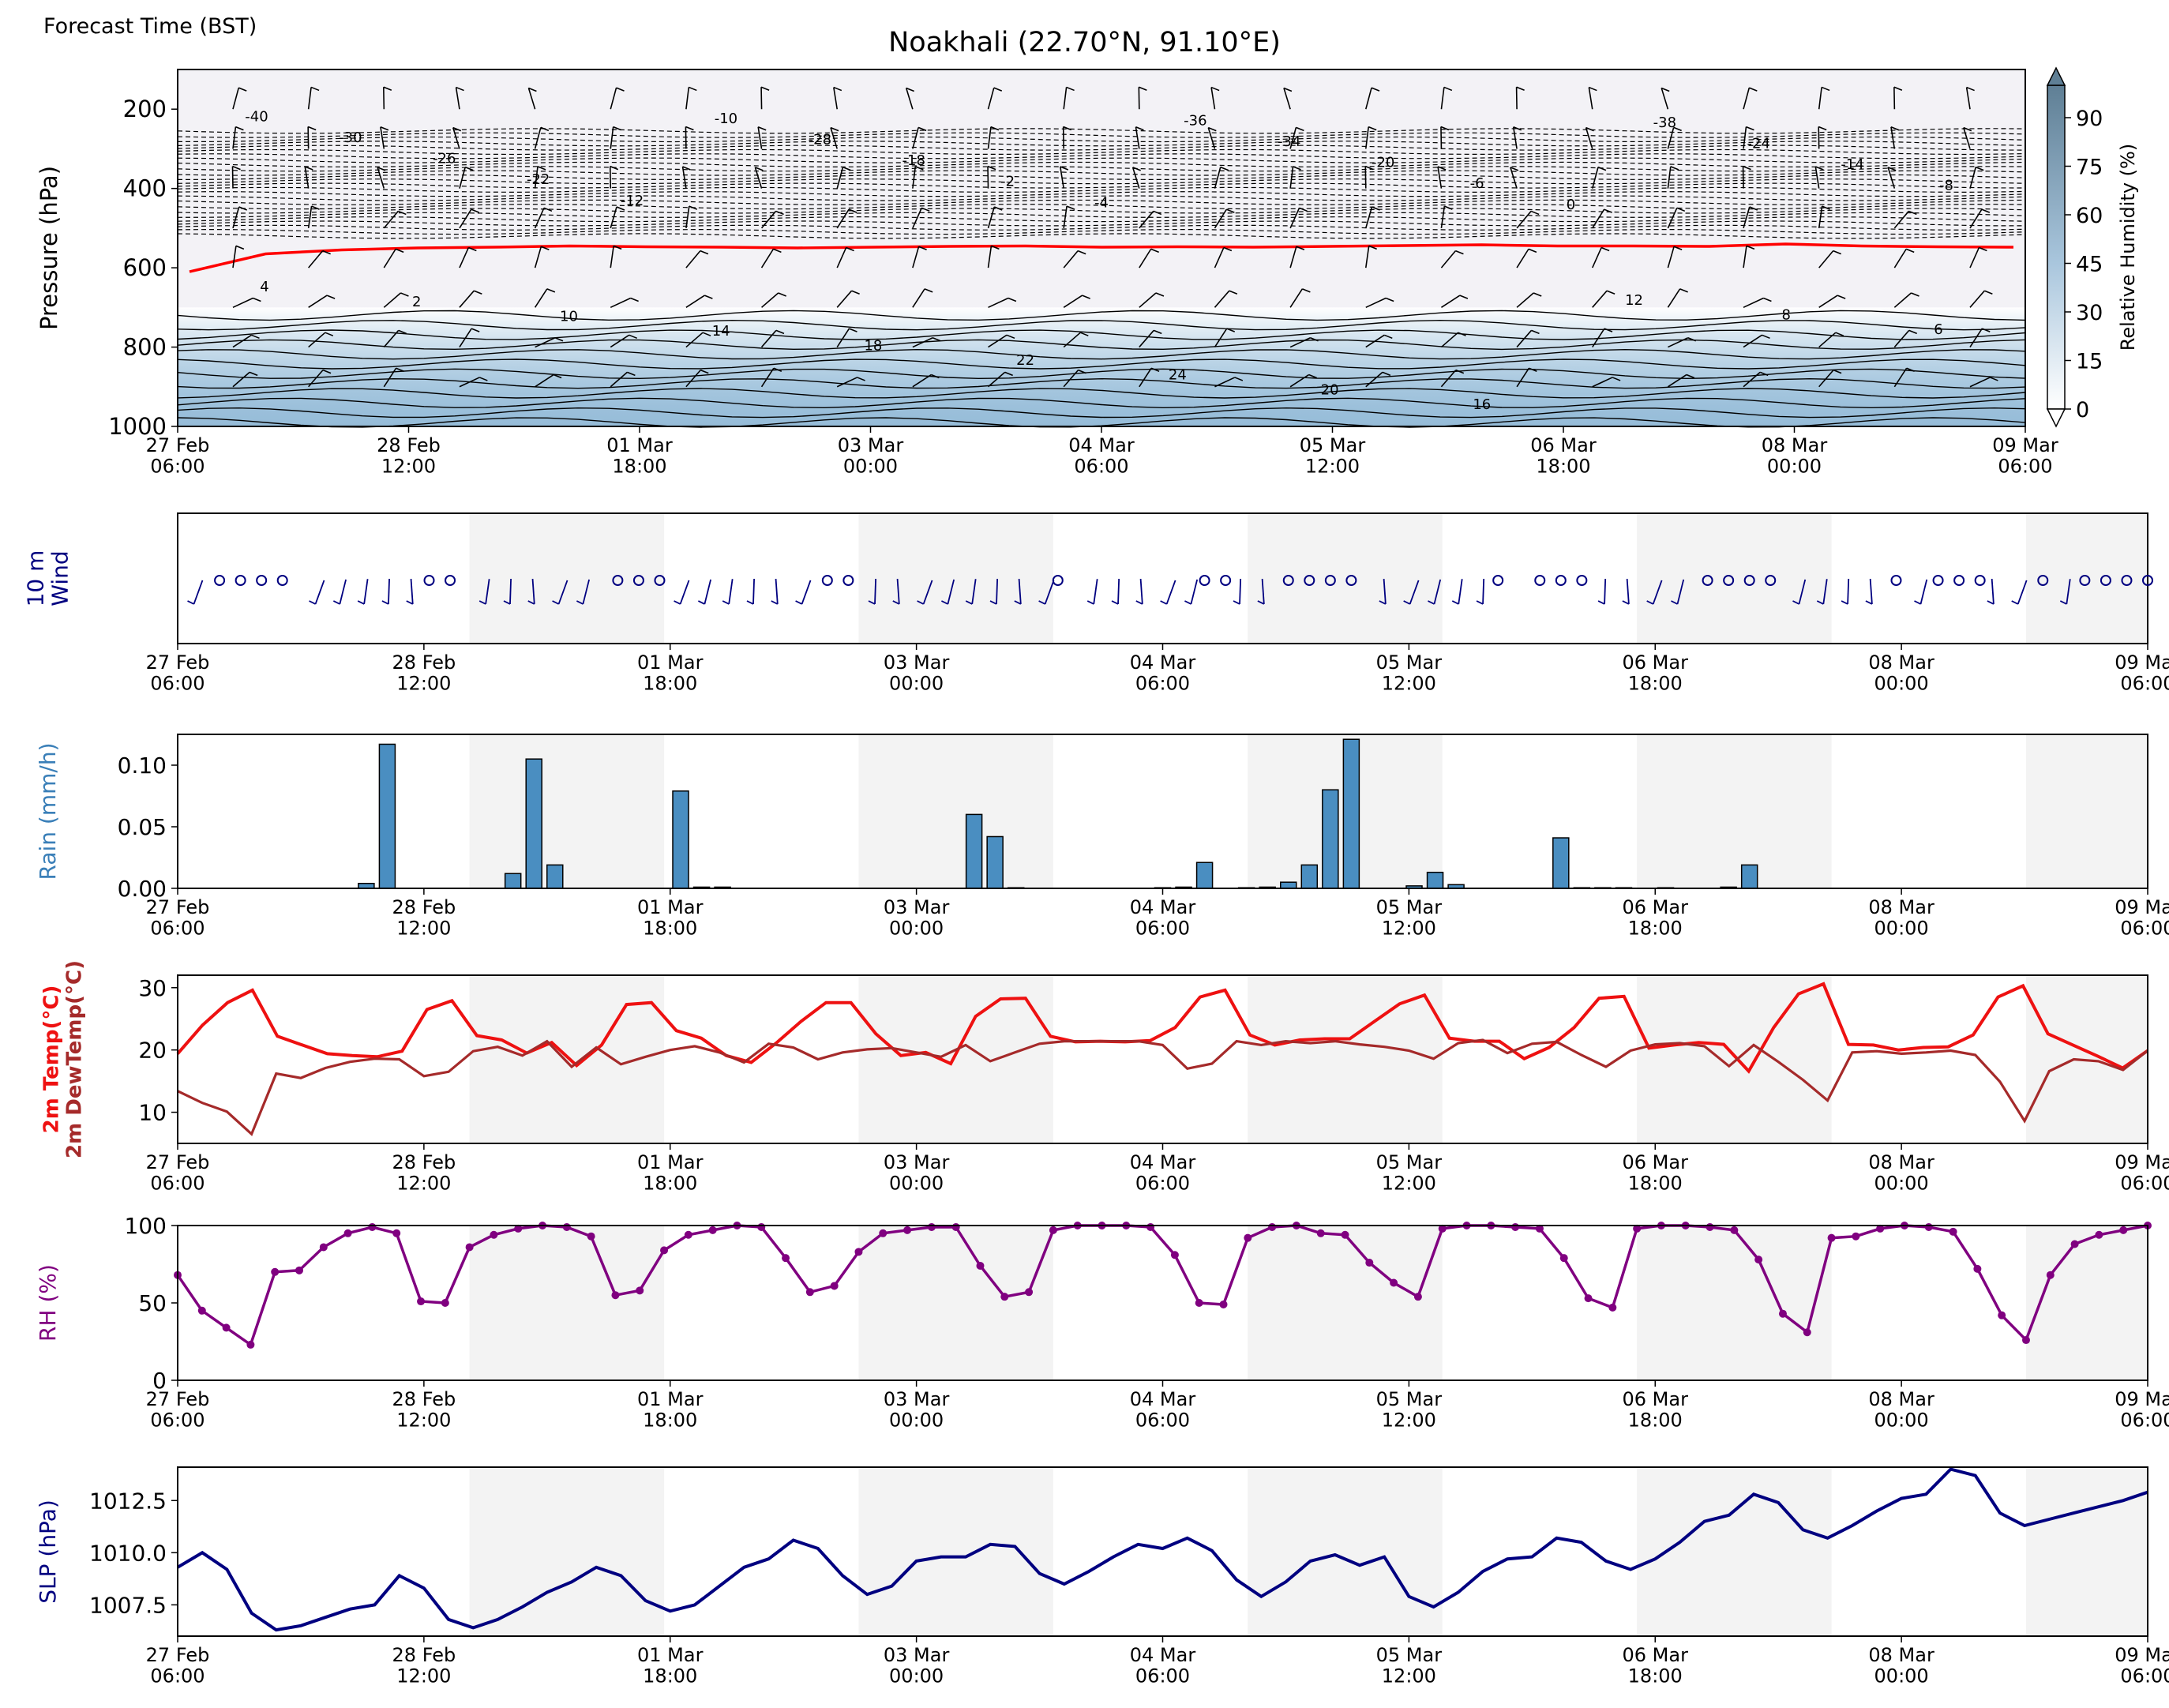 The height and width of the screenshot is (1708, 2169). I want to click on isotherm-label: -6, so click(1477, 183).